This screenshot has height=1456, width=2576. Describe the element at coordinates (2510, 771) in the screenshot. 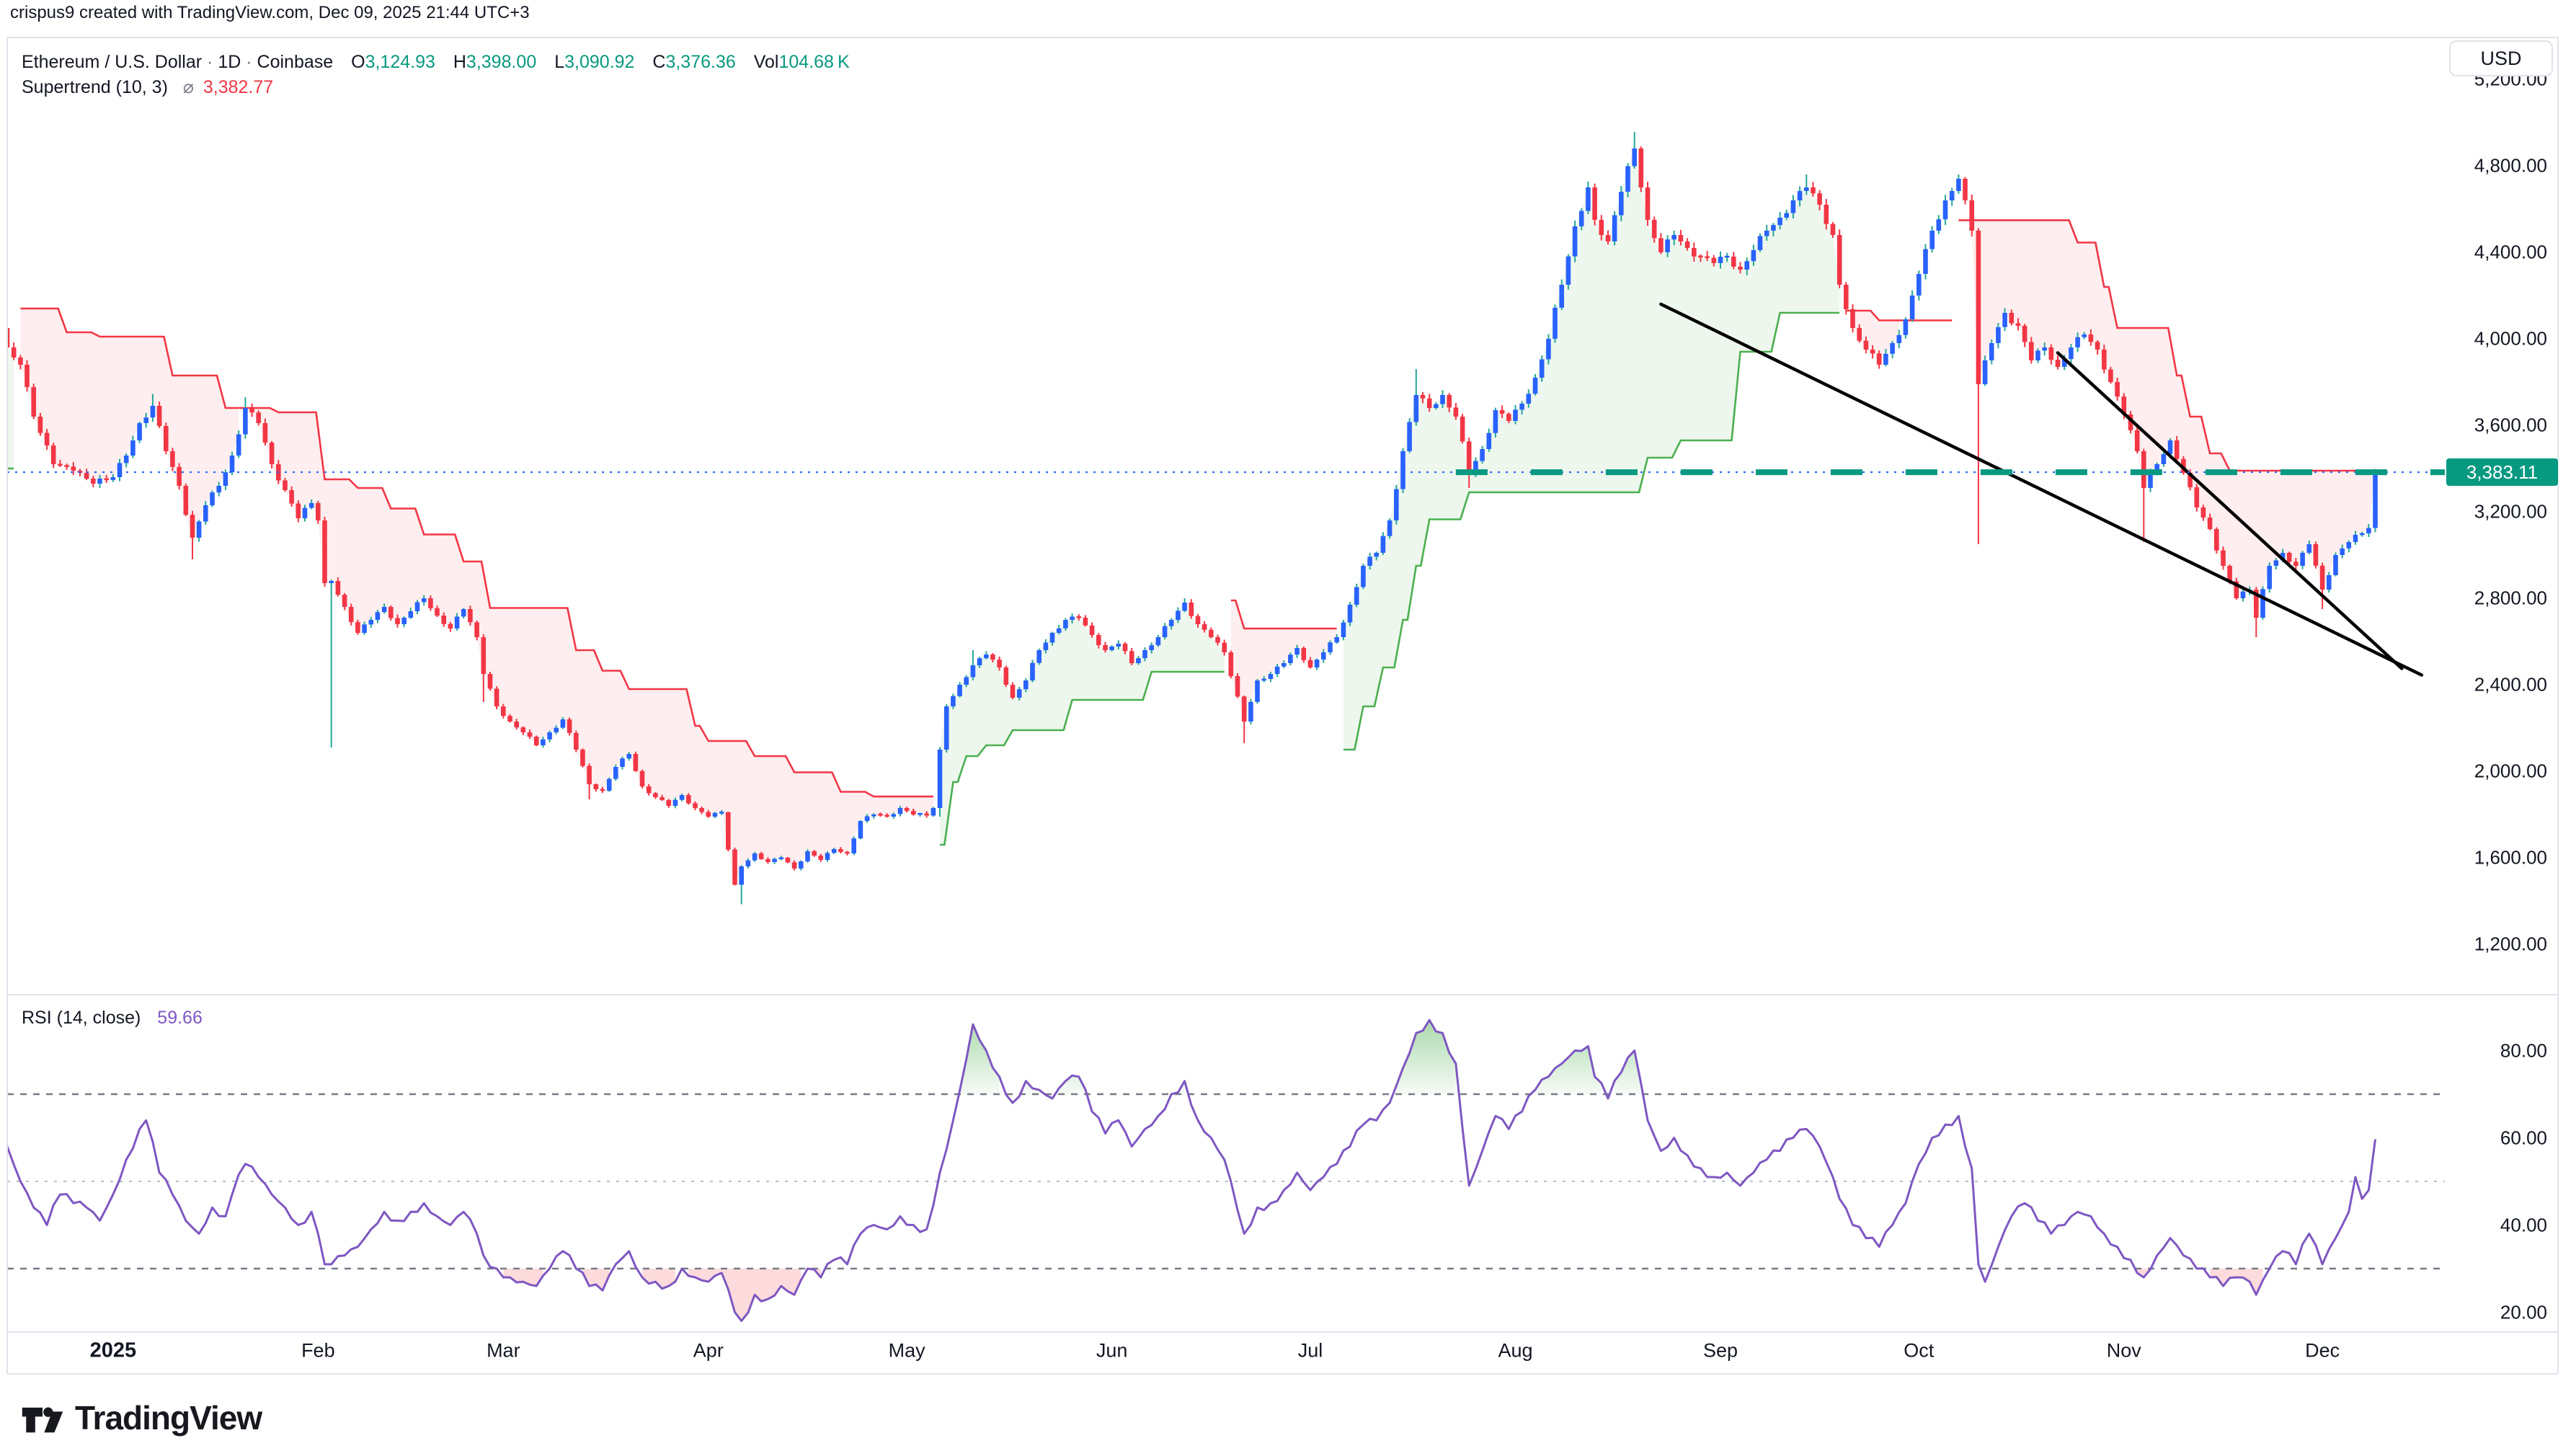

I see `price-tick-2000: 2,000.00` at that location.